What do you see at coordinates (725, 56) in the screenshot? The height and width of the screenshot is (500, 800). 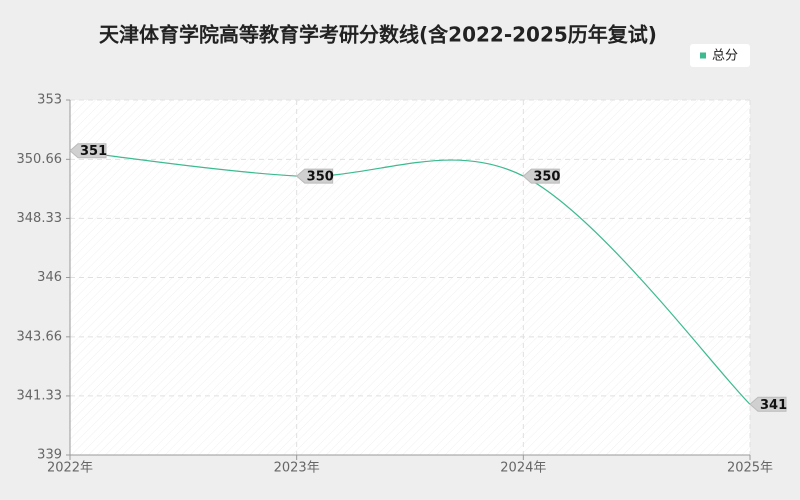 I see `legend-label: 总分` at bounding box center [725, 56].